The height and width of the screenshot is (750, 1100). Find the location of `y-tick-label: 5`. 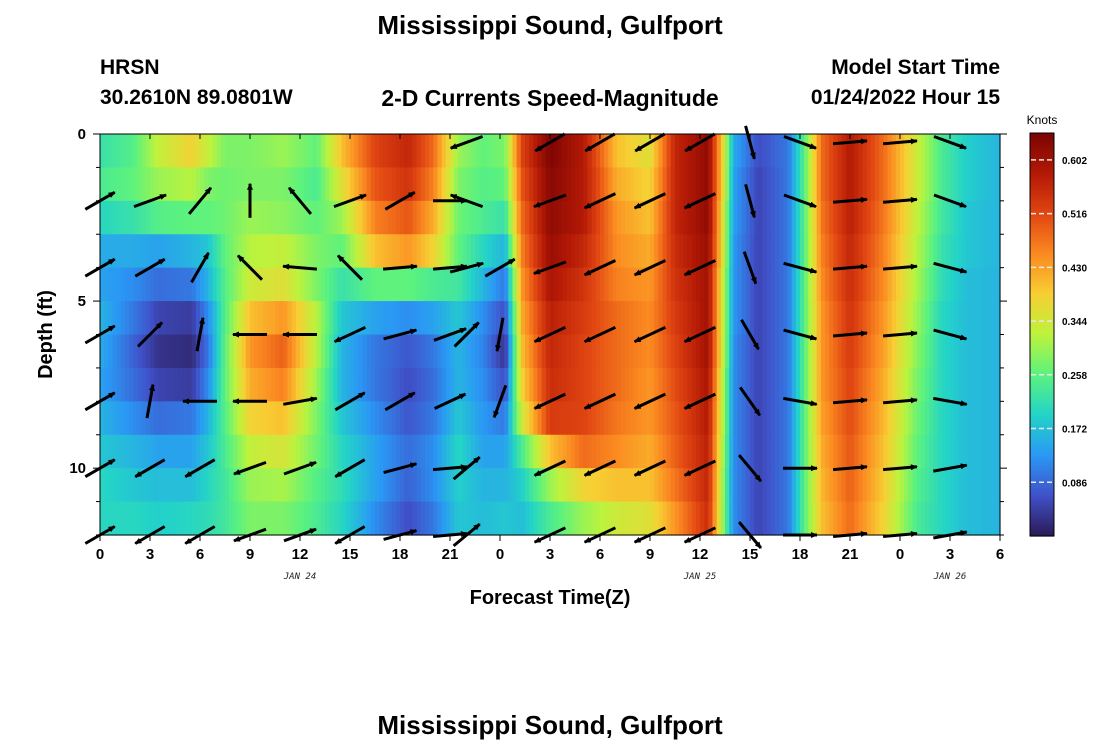

y-tick-label: 5 is located at coordinates (82, 301).